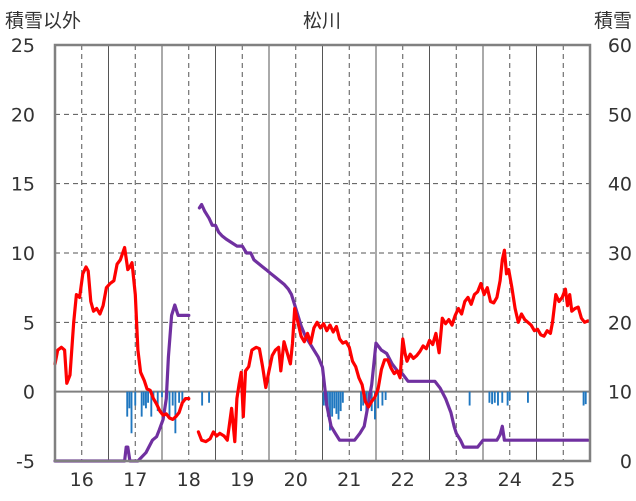 This screenshot has height=501, width=636. Describe the element at coordinates (135, 480) in the screenshot. I see `x-tick-label: 17` at that location.